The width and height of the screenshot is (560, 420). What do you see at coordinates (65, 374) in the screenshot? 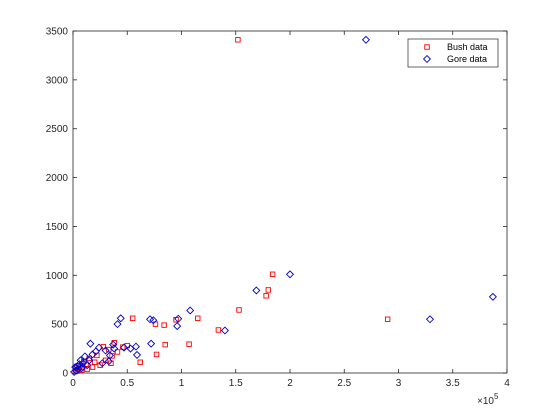
I see `y-tick-label: 0` at bounding box center [65, 374].